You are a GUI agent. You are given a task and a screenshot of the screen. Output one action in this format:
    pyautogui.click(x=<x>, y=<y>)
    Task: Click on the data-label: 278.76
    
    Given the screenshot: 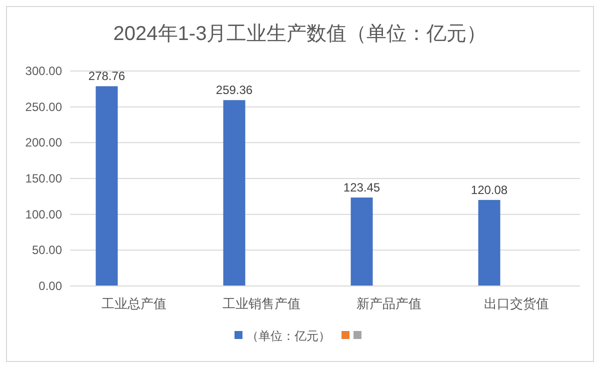 What is the action you would take?
    pyautogui.click(x=107, y=76)
    